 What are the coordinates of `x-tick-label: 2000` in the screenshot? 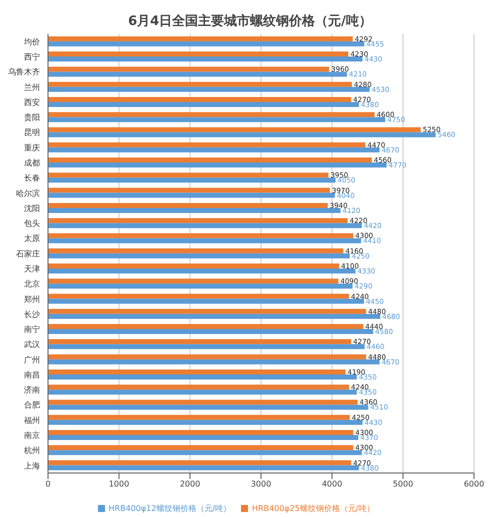 It's located at (190, 484).